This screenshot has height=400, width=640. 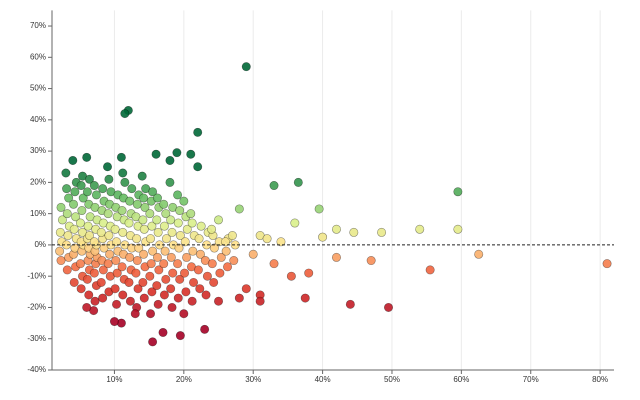 I want to click on y-tick-label: 40%, so click(x=38, y=119).